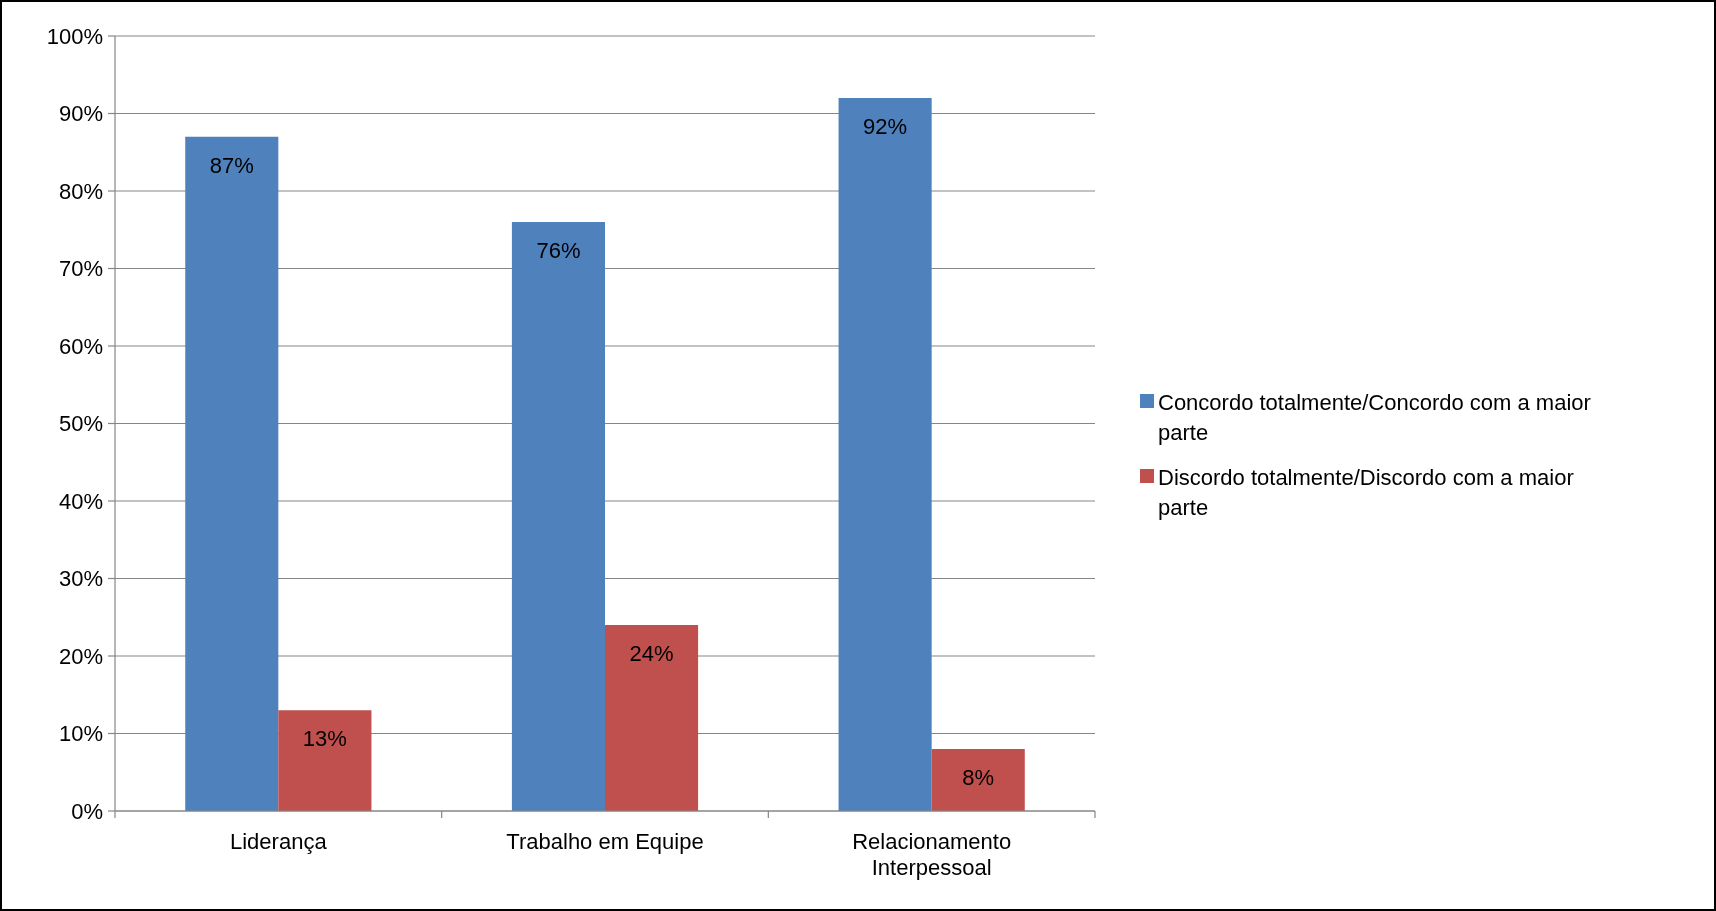 The height and width of the screenshot is (911, 1716). Describe the element at coordinates (1366, 492) in the screenshot. I see `legend-label: Discordo totalmente/Discordo com a maior parte` at that location.